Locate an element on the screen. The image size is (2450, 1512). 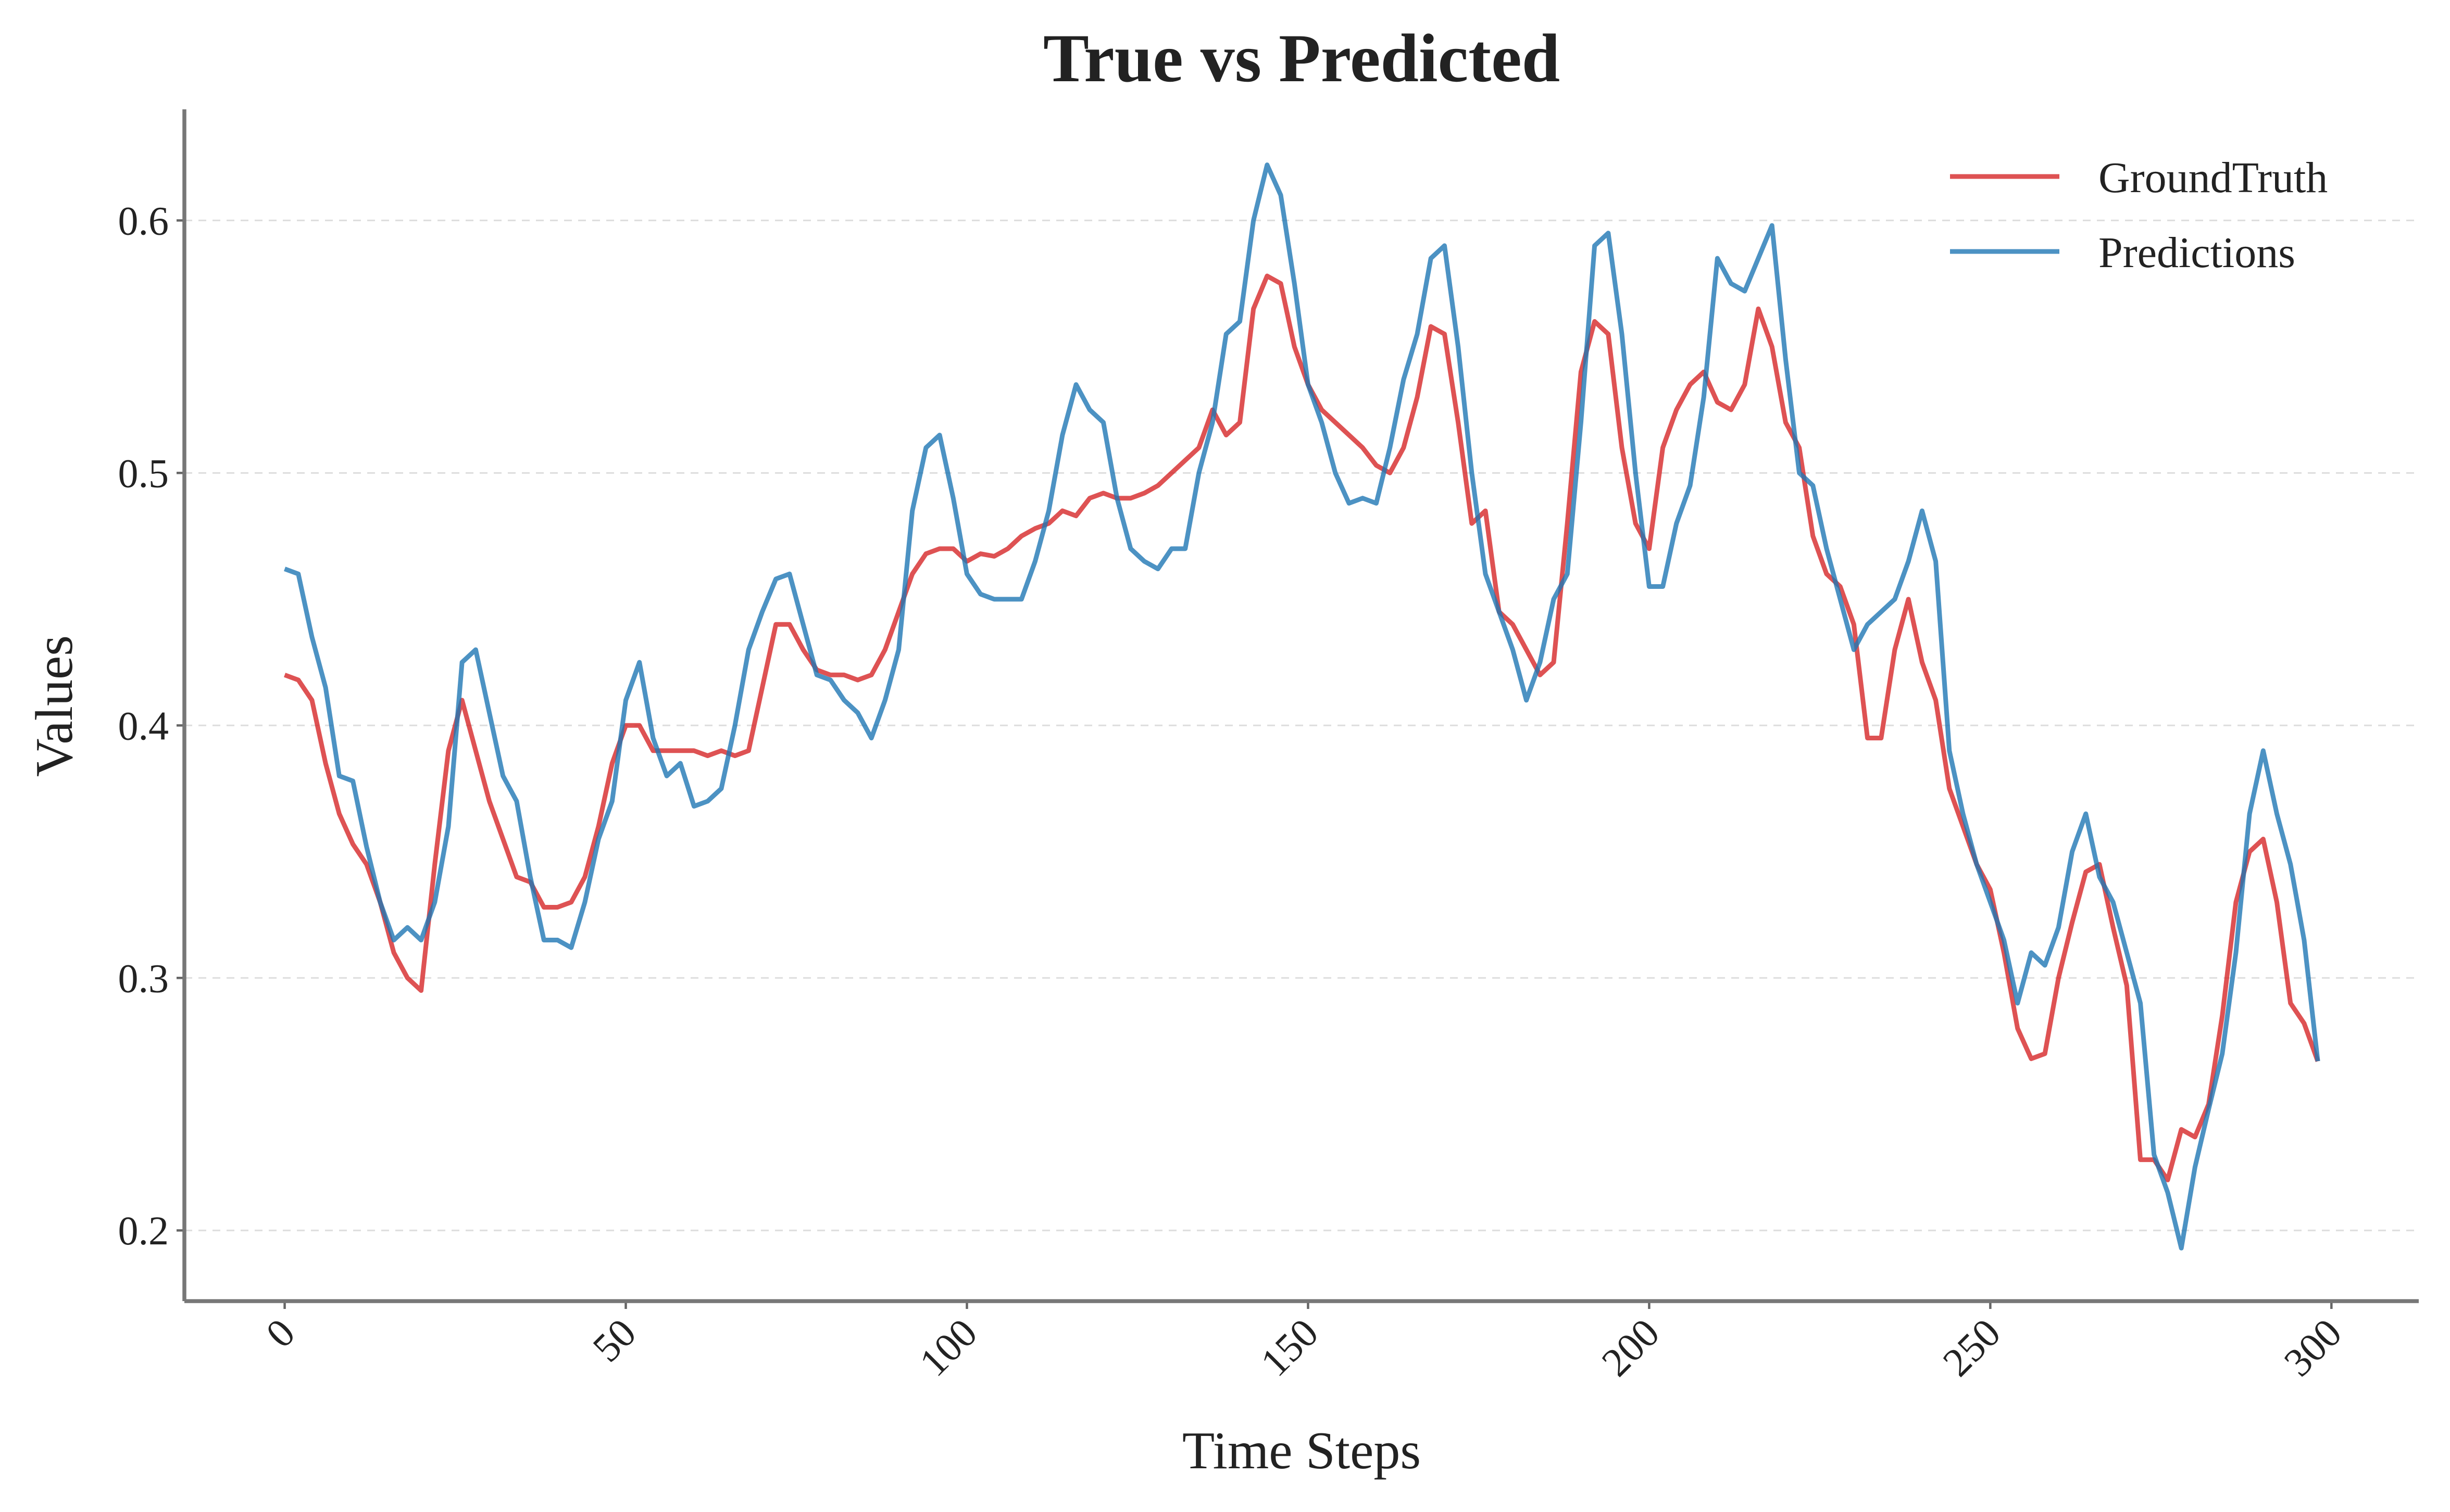
y-tick-label: 0.2 is located at coordinates (143, 1231).